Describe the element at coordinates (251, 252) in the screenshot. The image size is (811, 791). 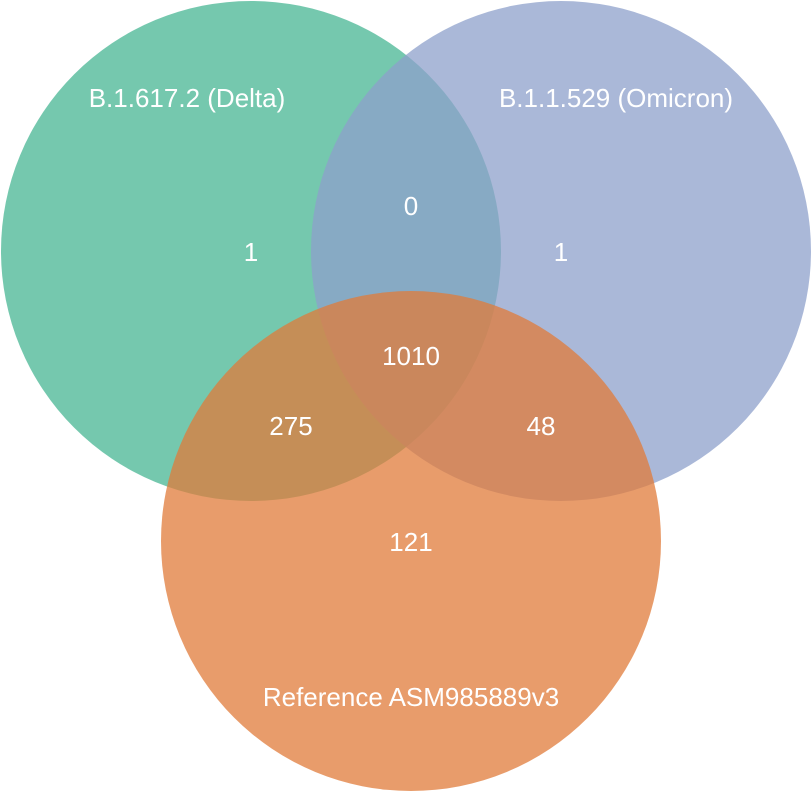
I see `count-delta-only: 1` at that location.